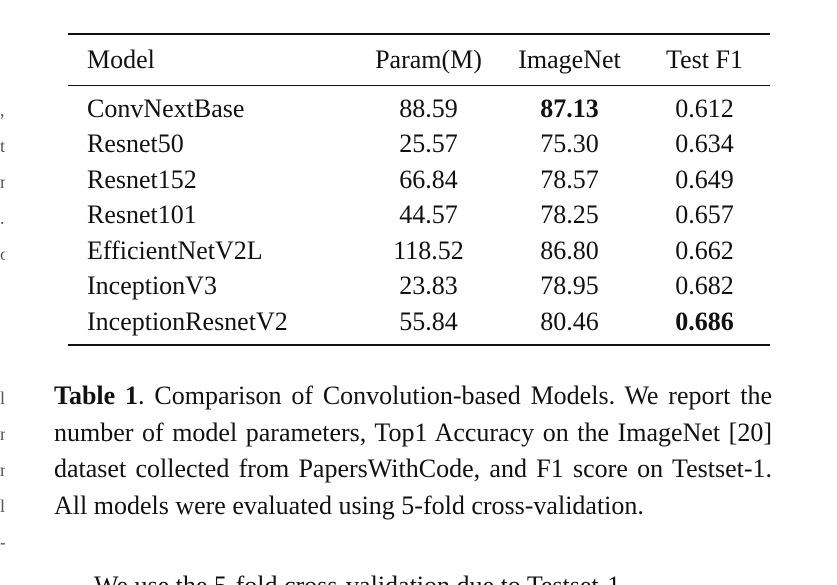  I want to click on model-name: InceptionV3, so click(152, 286).